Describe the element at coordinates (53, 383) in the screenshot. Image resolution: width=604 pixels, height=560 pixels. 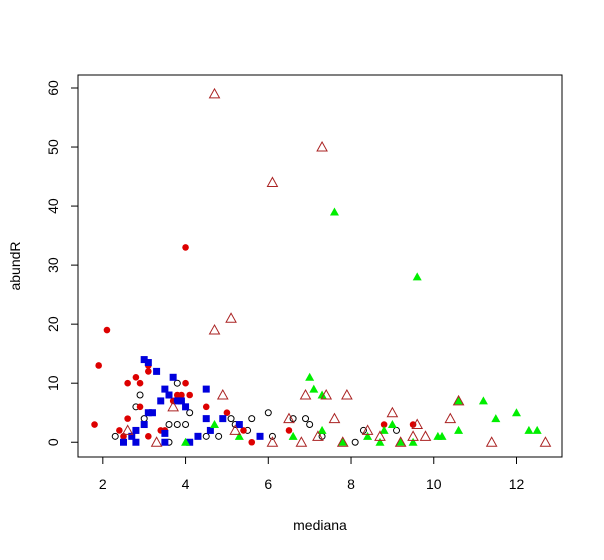
I see `y-tick-label: 10` at that location.